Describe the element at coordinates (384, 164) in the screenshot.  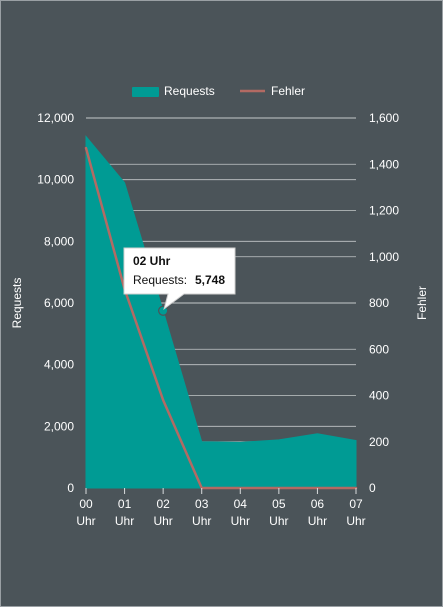
I see `y-right-tick-label-7: 1,400` at that location.